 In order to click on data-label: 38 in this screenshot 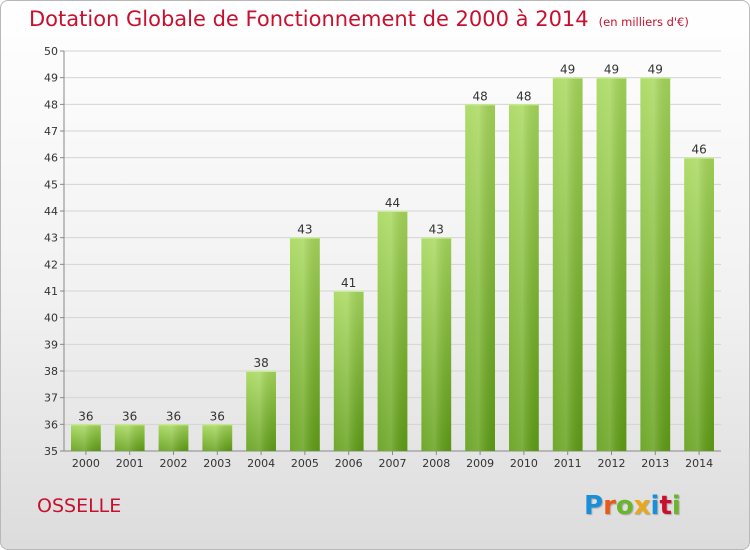, I will do `click(260, 363)`.